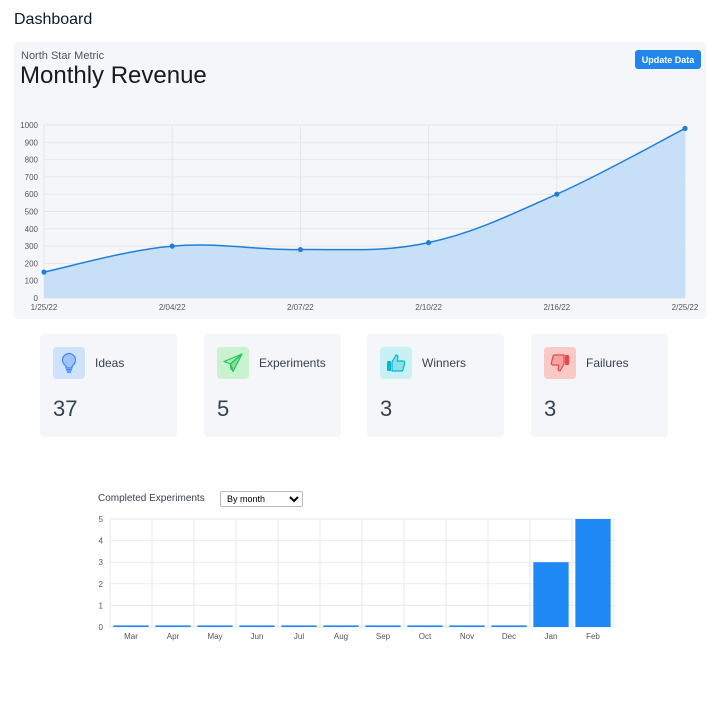 This screenshot has height=720, width=720. I want to click on completed-experiments-label: Completed Experiments, so click(151, 498).